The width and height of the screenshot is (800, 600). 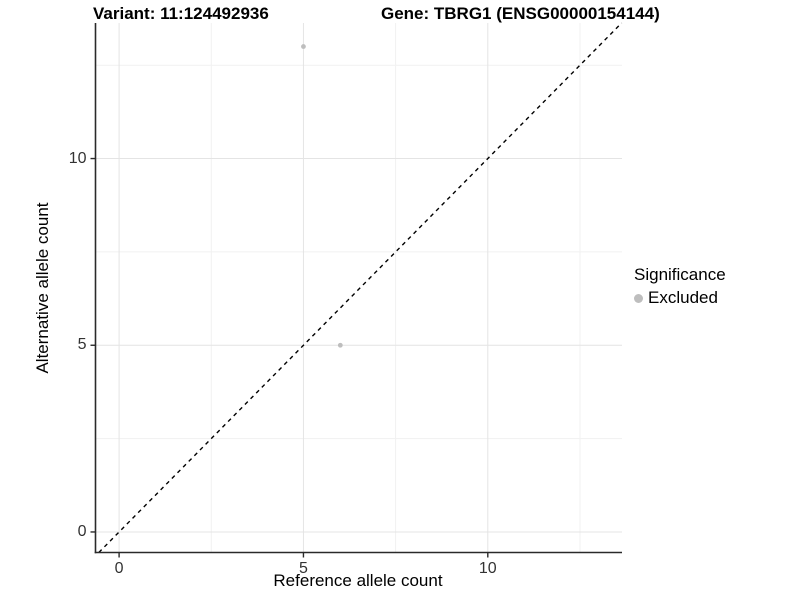 What do you see at coordinates (487, 568) in the screenshot?
I see `x-tick-label: 10` at bounding box center [487, 568].